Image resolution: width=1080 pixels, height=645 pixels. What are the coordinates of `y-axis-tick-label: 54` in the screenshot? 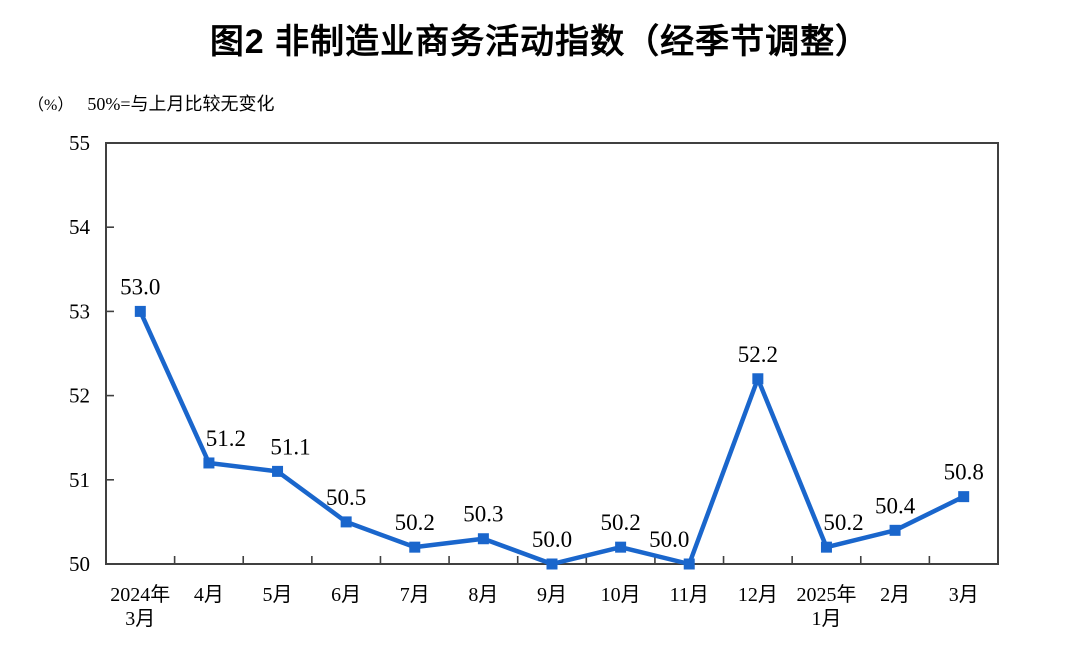 It's located at (80, 227).